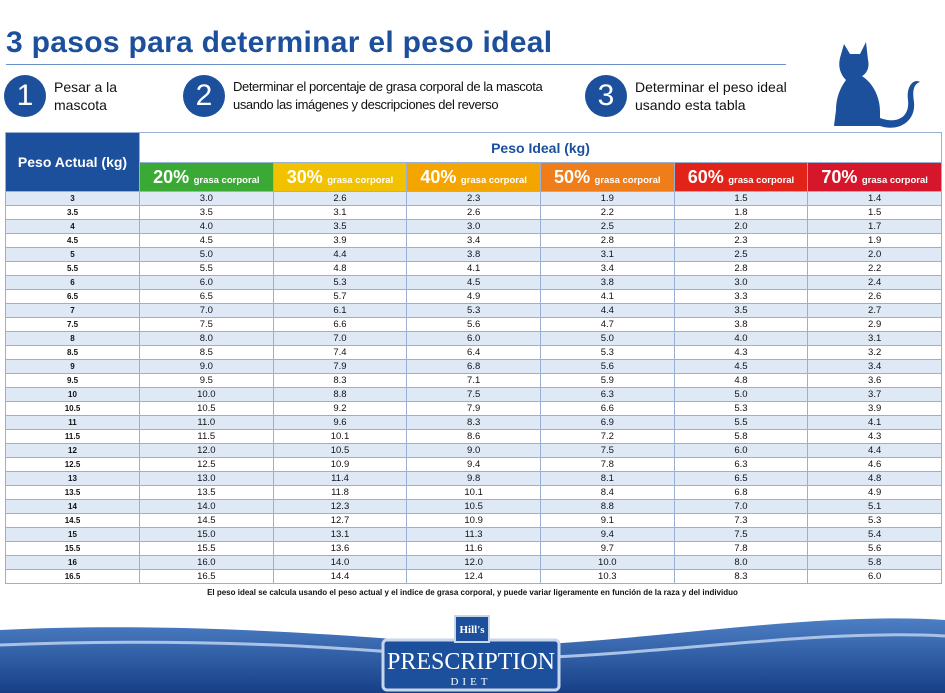 The height and width of the screenshot is (693, 945). I want to click on actual-weight: 4, so click(72, 226).